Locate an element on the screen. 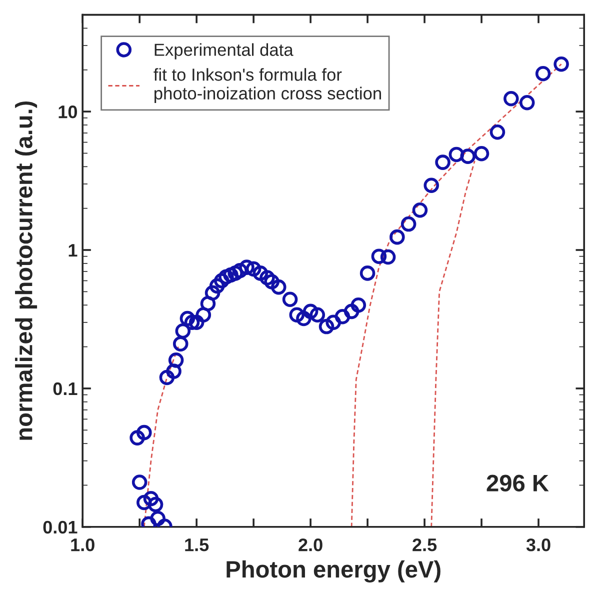  x-tick-label: 2.5 is located at coordinates (424, 545).